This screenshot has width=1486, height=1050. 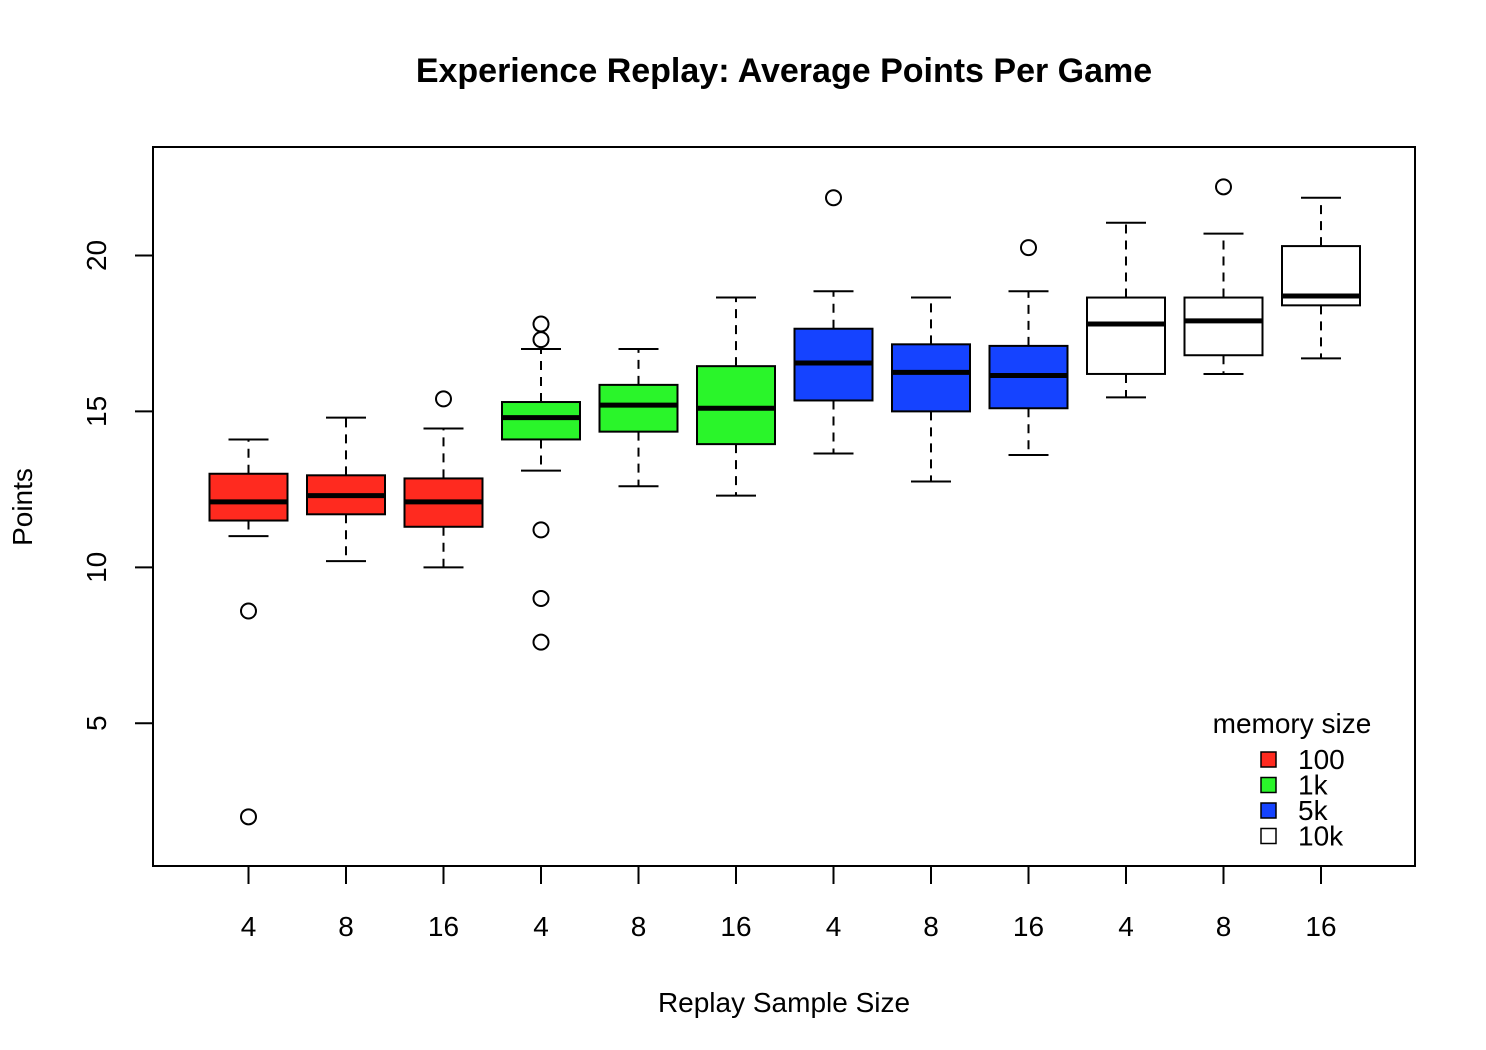 What do you see at coordinates (1294, 785) in the screenshot?
I see `legend-item-1k: 1k` at bounding box center [1294, 785].